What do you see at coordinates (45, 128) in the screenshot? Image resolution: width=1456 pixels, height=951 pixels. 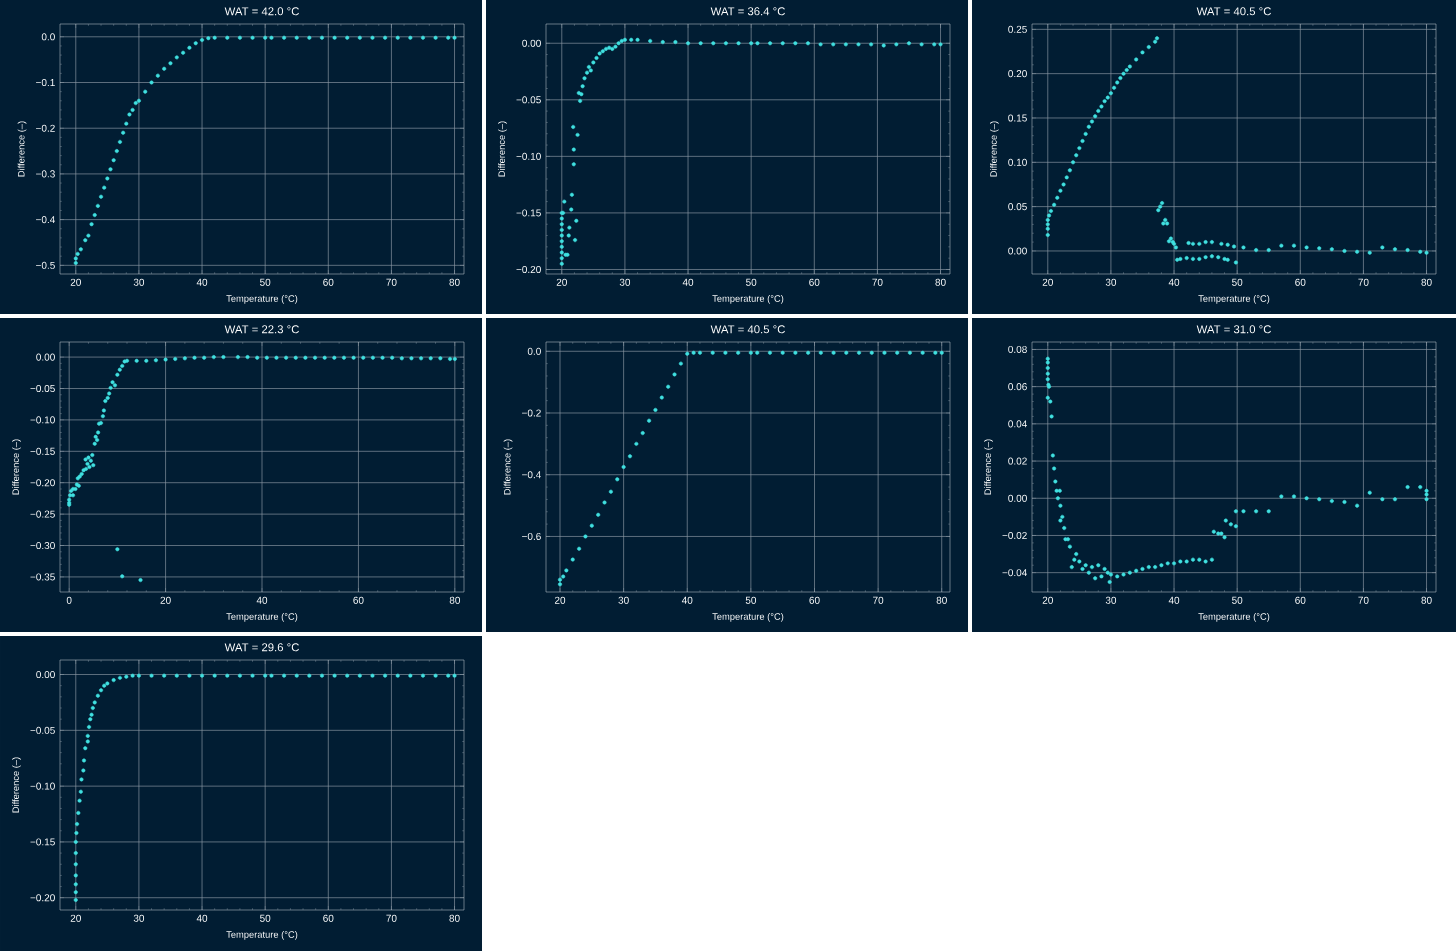 I see `y-tick-label: −0.2` at bounding box center [45, 128].